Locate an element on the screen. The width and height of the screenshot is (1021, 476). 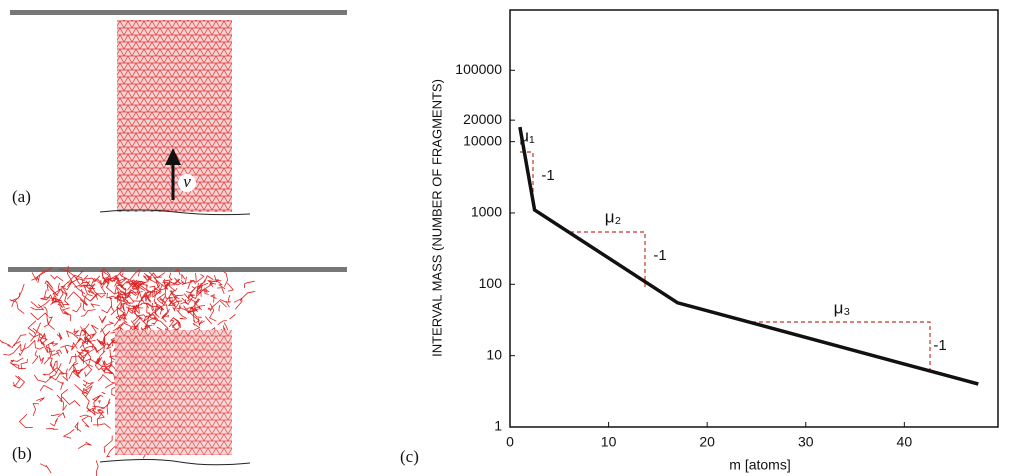
annotation: μ₂ is located at coordinates (613, 216).